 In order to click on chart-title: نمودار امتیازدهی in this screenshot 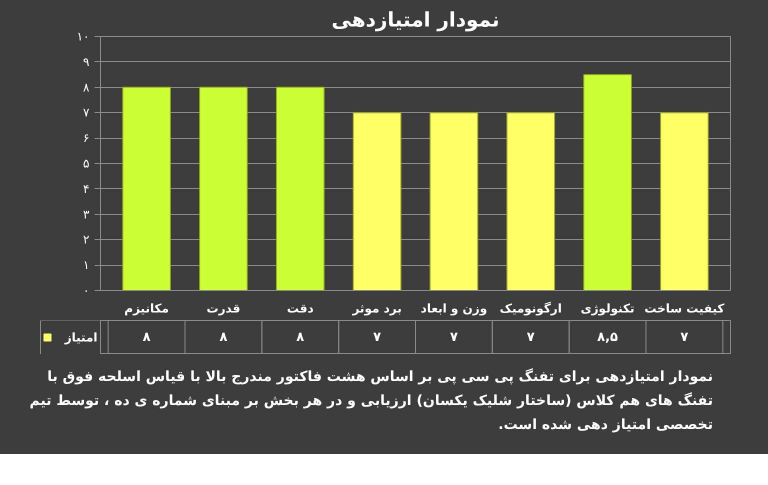, I will do `click(415, 20)`.